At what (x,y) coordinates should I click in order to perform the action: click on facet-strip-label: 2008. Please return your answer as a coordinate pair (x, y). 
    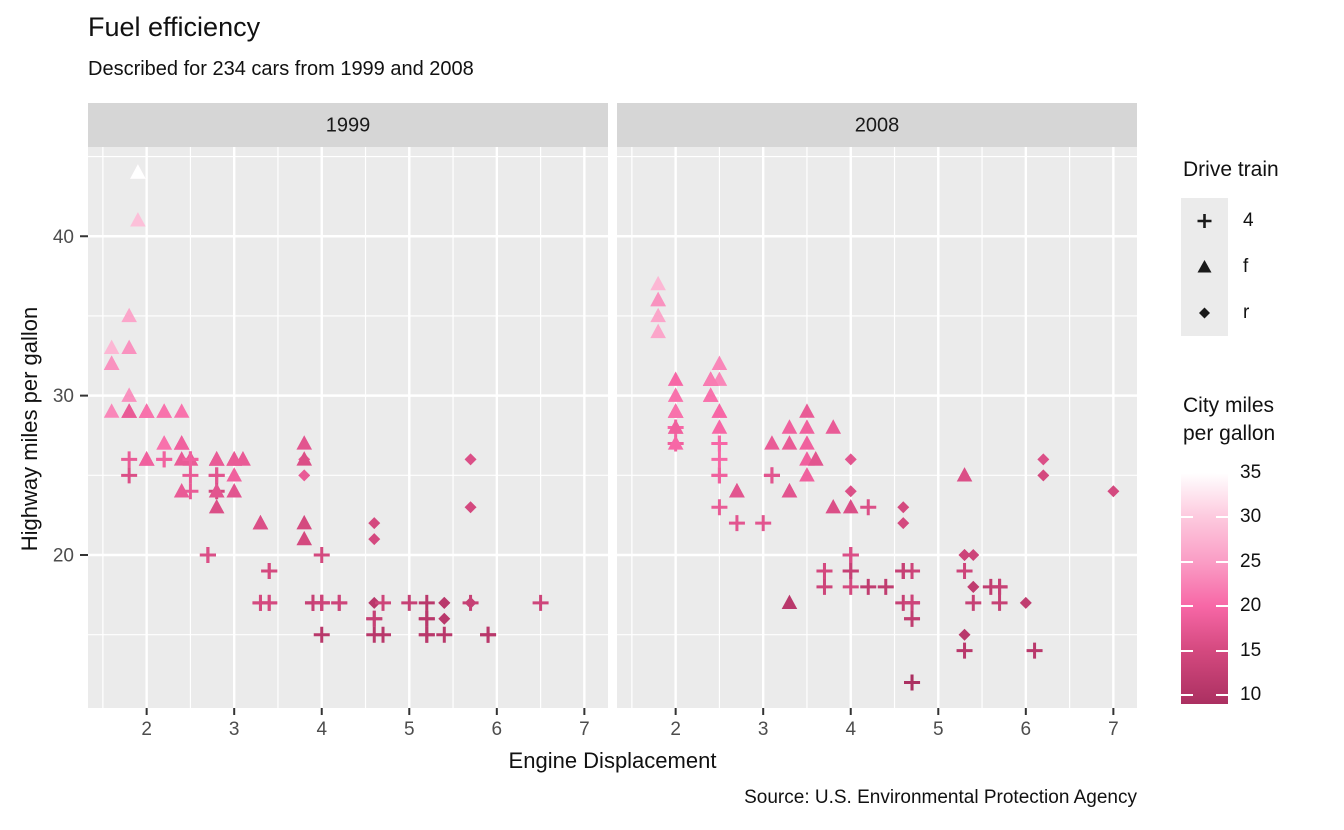
    Looking at the image, I should click on (877, 126).